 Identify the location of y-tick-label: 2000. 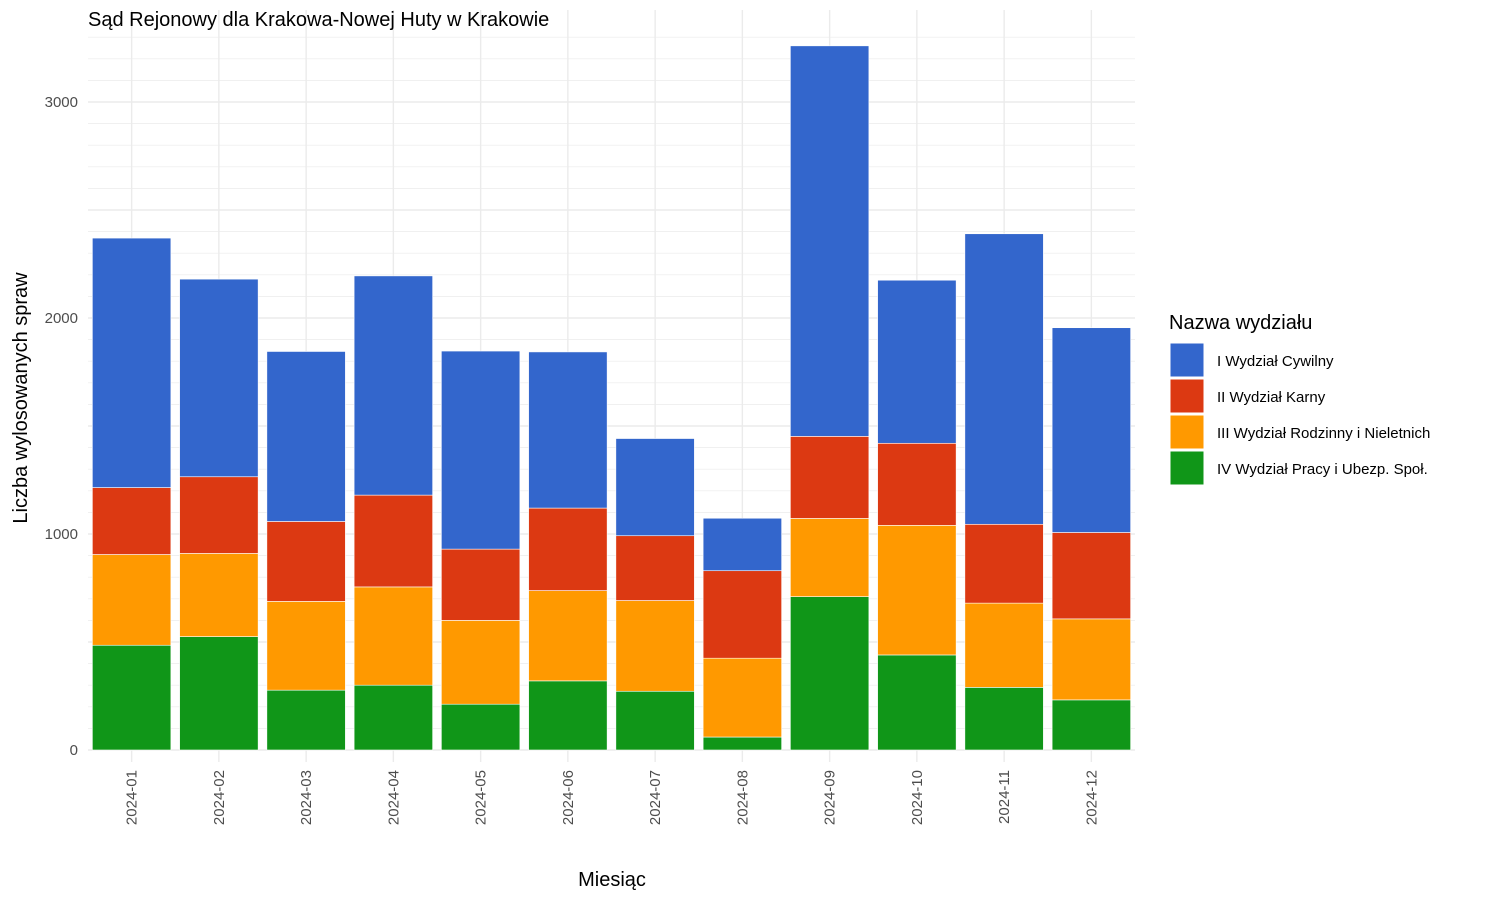
(61, 318).